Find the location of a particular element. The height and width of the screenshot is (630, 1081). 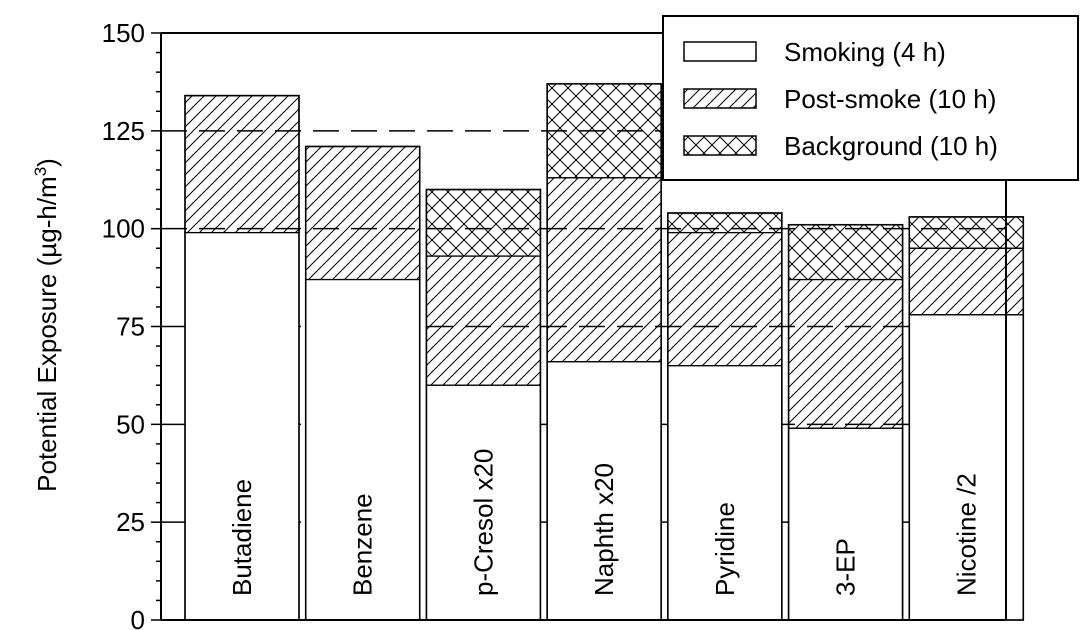

y-axis-title-superscript: 3 is located at coordinates (40, 171).